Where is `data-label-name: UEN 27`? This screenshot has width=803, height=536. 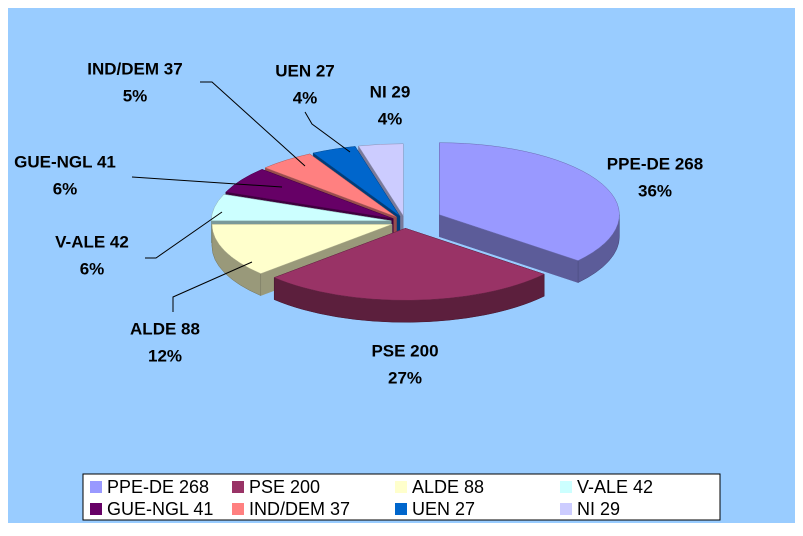
data-label-name: UEN 27 is located at coordinates (305, 70).